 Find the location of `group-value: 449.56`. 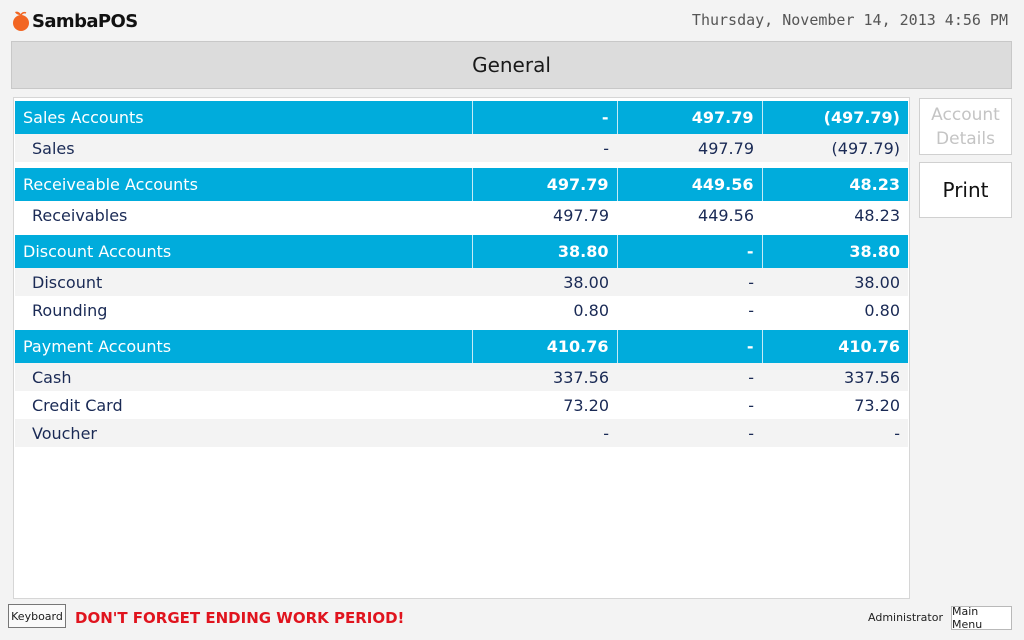

group-value: 449.56 is located at coordinates (690, 184).